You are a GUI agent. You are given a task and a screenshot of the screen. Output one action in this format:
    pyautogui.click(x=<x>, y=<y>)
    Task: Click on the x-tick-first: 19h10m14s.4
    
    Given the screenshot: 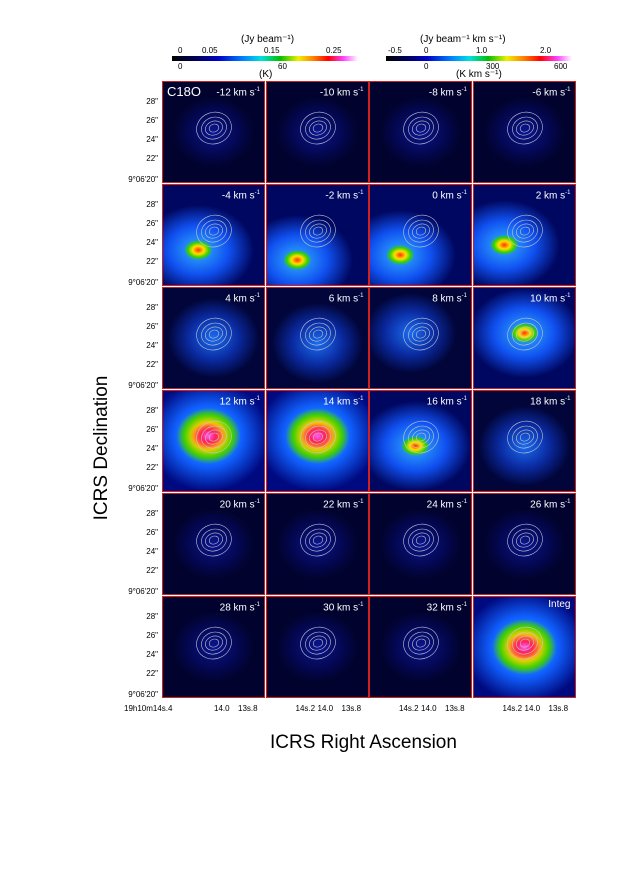 What is the action you would take?
    pyautogui.click(x=148, y=708)
    